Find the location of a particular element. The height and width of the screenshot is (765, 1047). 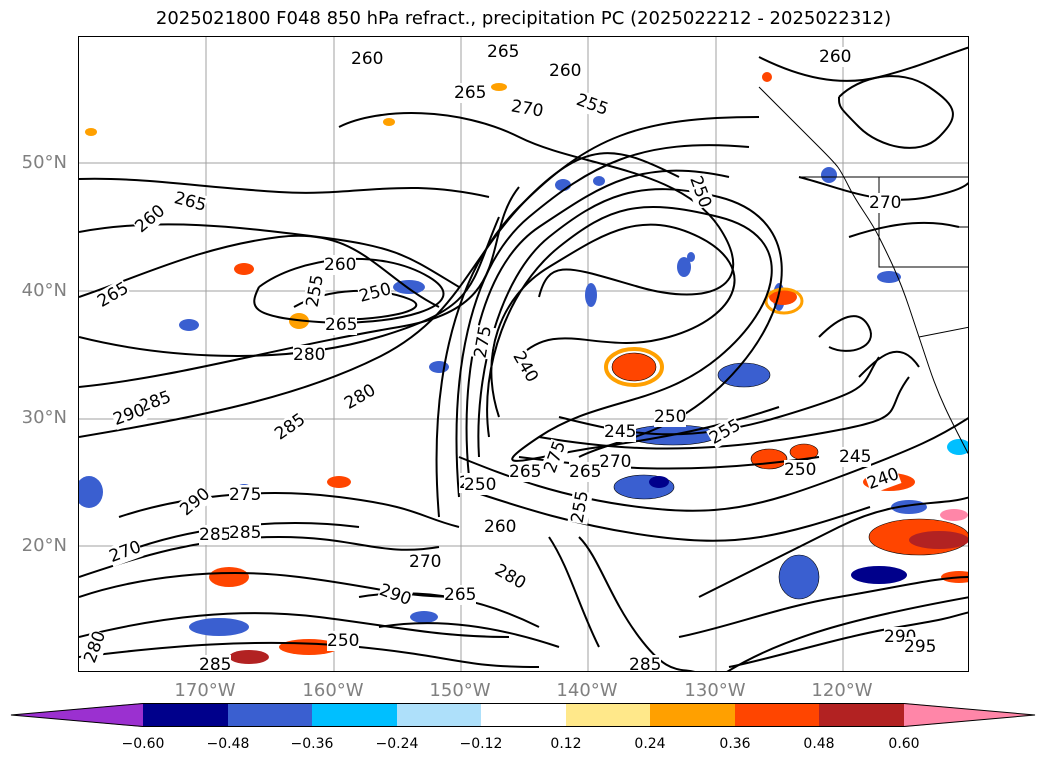

colorbar-tick: 0.24 is located at coordinates (650, 744).